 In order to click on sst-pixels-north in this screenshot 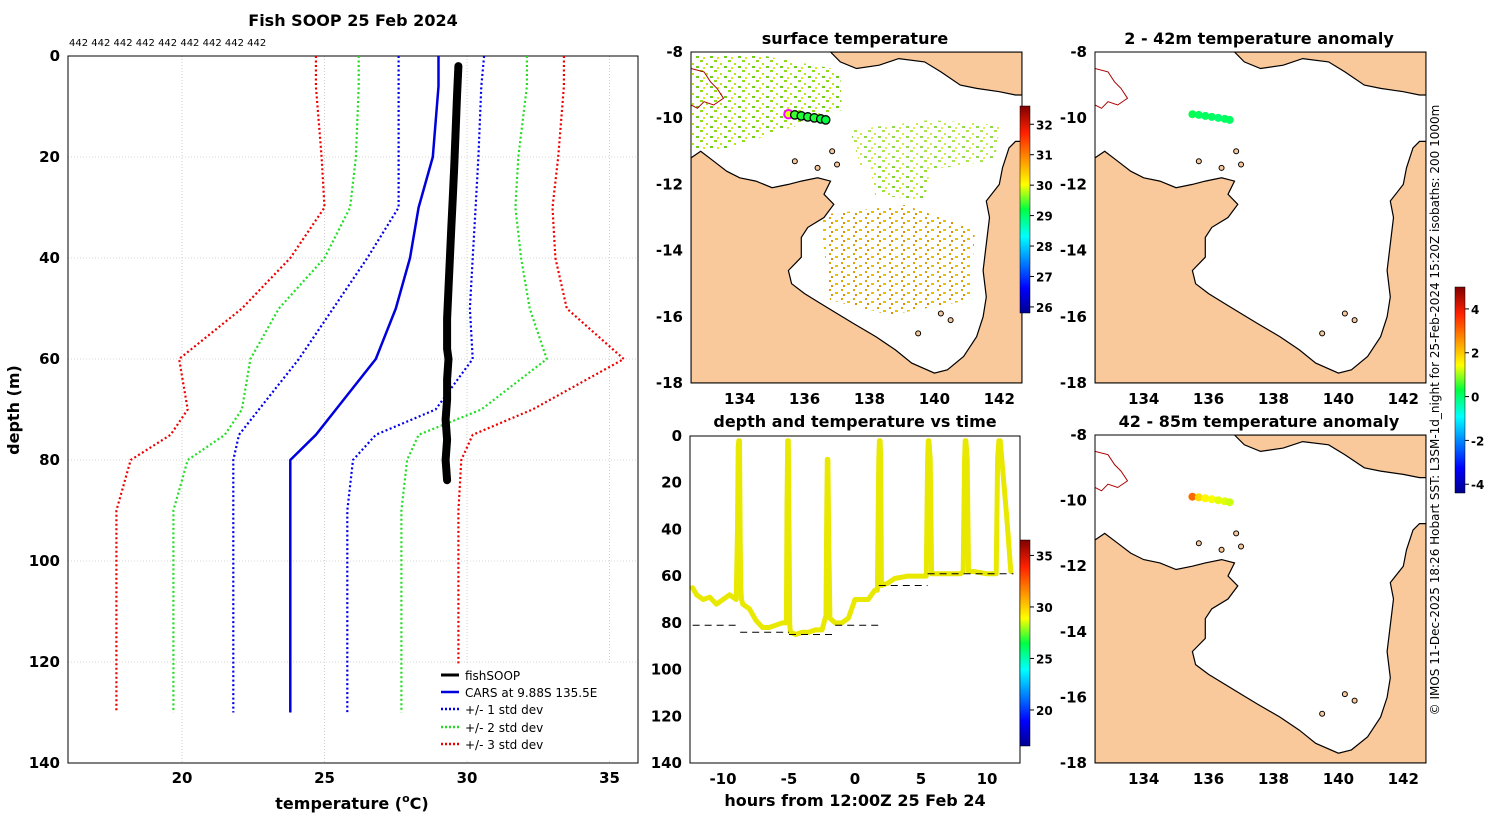, I will do `click(767, 102)`.